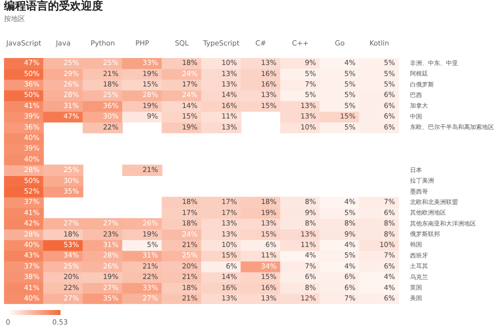 The width and height of the screenshot is (499, 332). What do you see at coordinates (53, 6) in the screenshot?
I see `chart-title: 编程语言的受欢迎度` at bounding box center [53, 6].